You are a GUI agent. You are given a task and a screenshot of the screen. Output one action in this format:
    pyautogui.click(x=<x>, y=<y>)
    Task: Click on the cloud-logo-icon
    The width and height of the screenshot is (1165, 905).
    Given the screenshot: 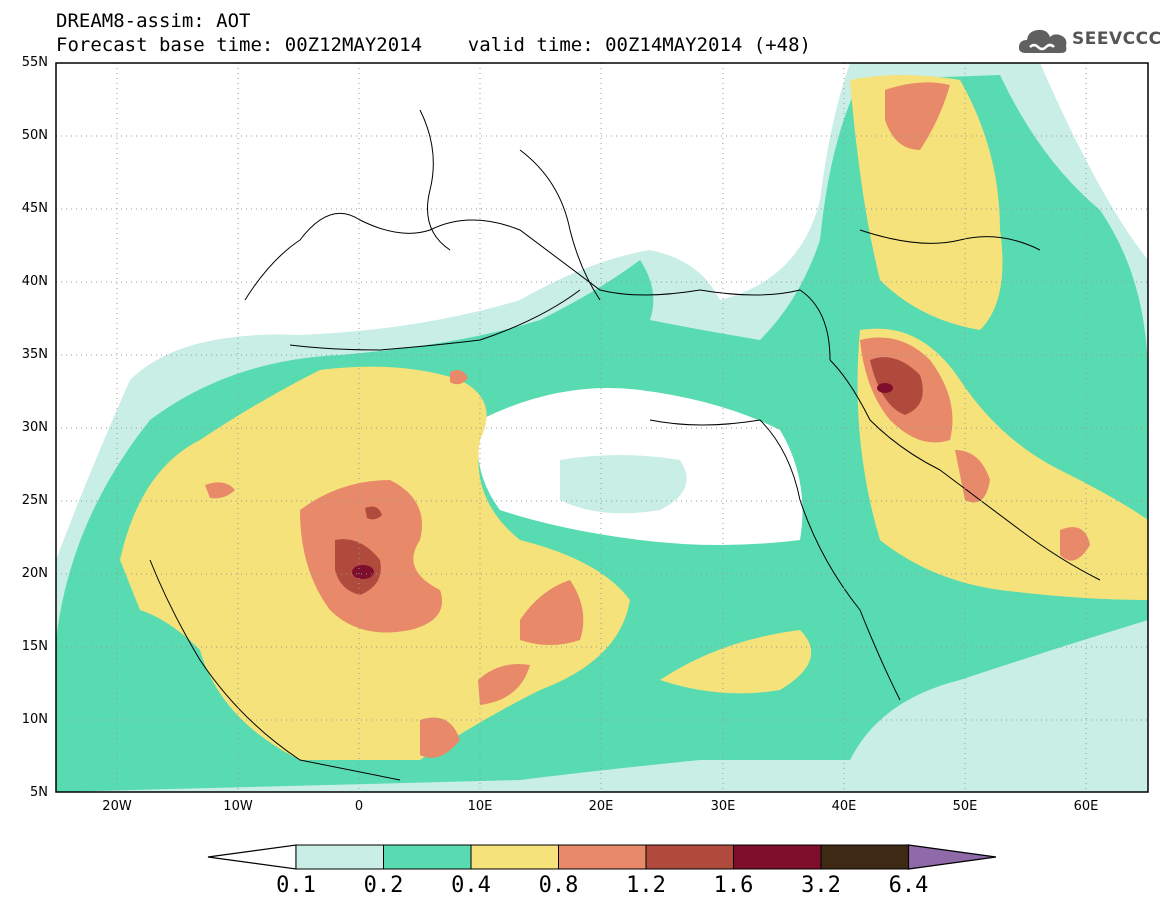 What is the action you would take?
    pyautogui.click(x=1042, y=41)
    